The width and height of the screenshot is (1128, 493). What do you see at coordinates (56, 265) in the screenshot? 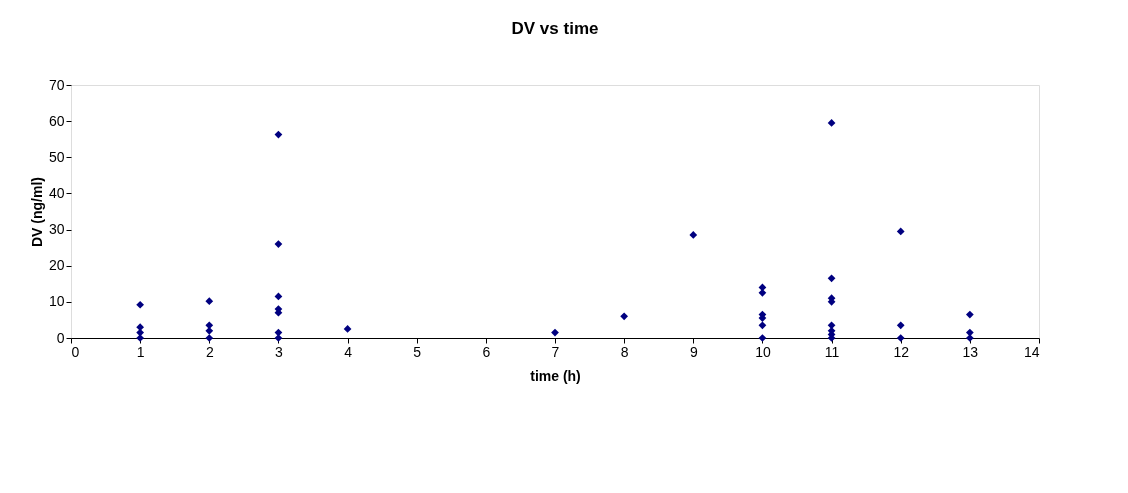
I see `y-tick-label: 20` at bounding box center [56, 265].